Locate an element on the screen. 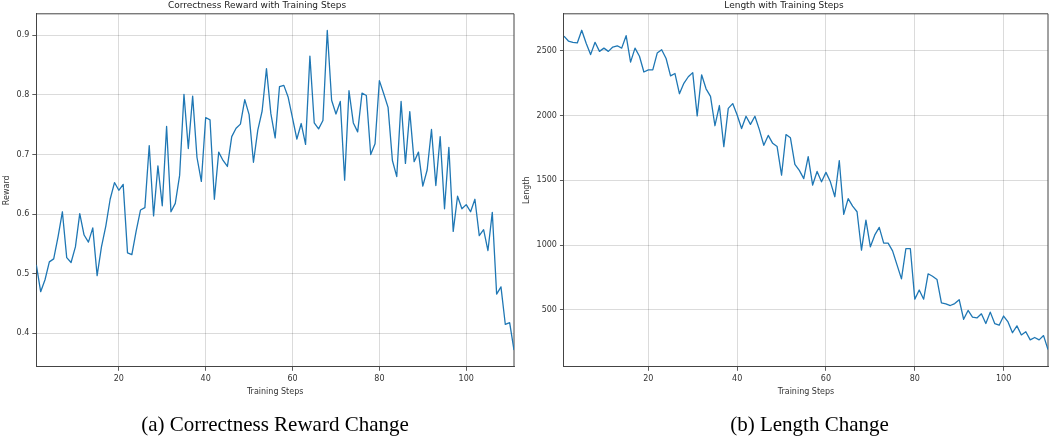  y-tick-label: 500 is located at coordinates (549, 309).